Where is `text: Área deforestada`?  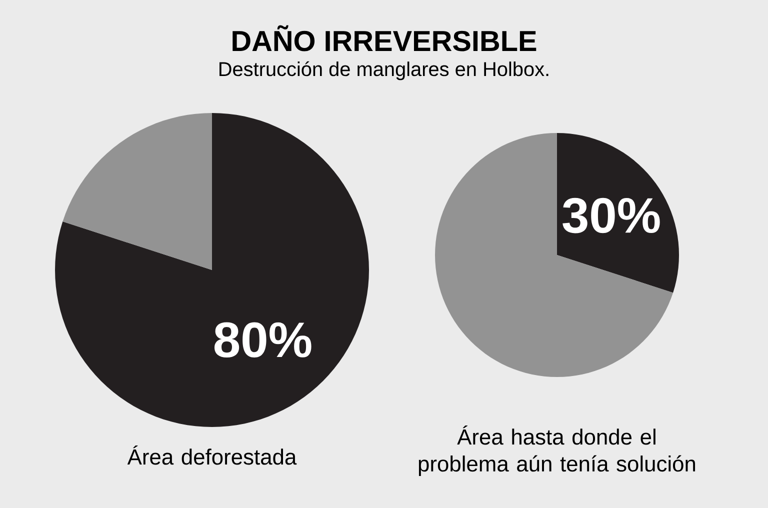
text: Área deforestada is located at coordinates (212, 455).